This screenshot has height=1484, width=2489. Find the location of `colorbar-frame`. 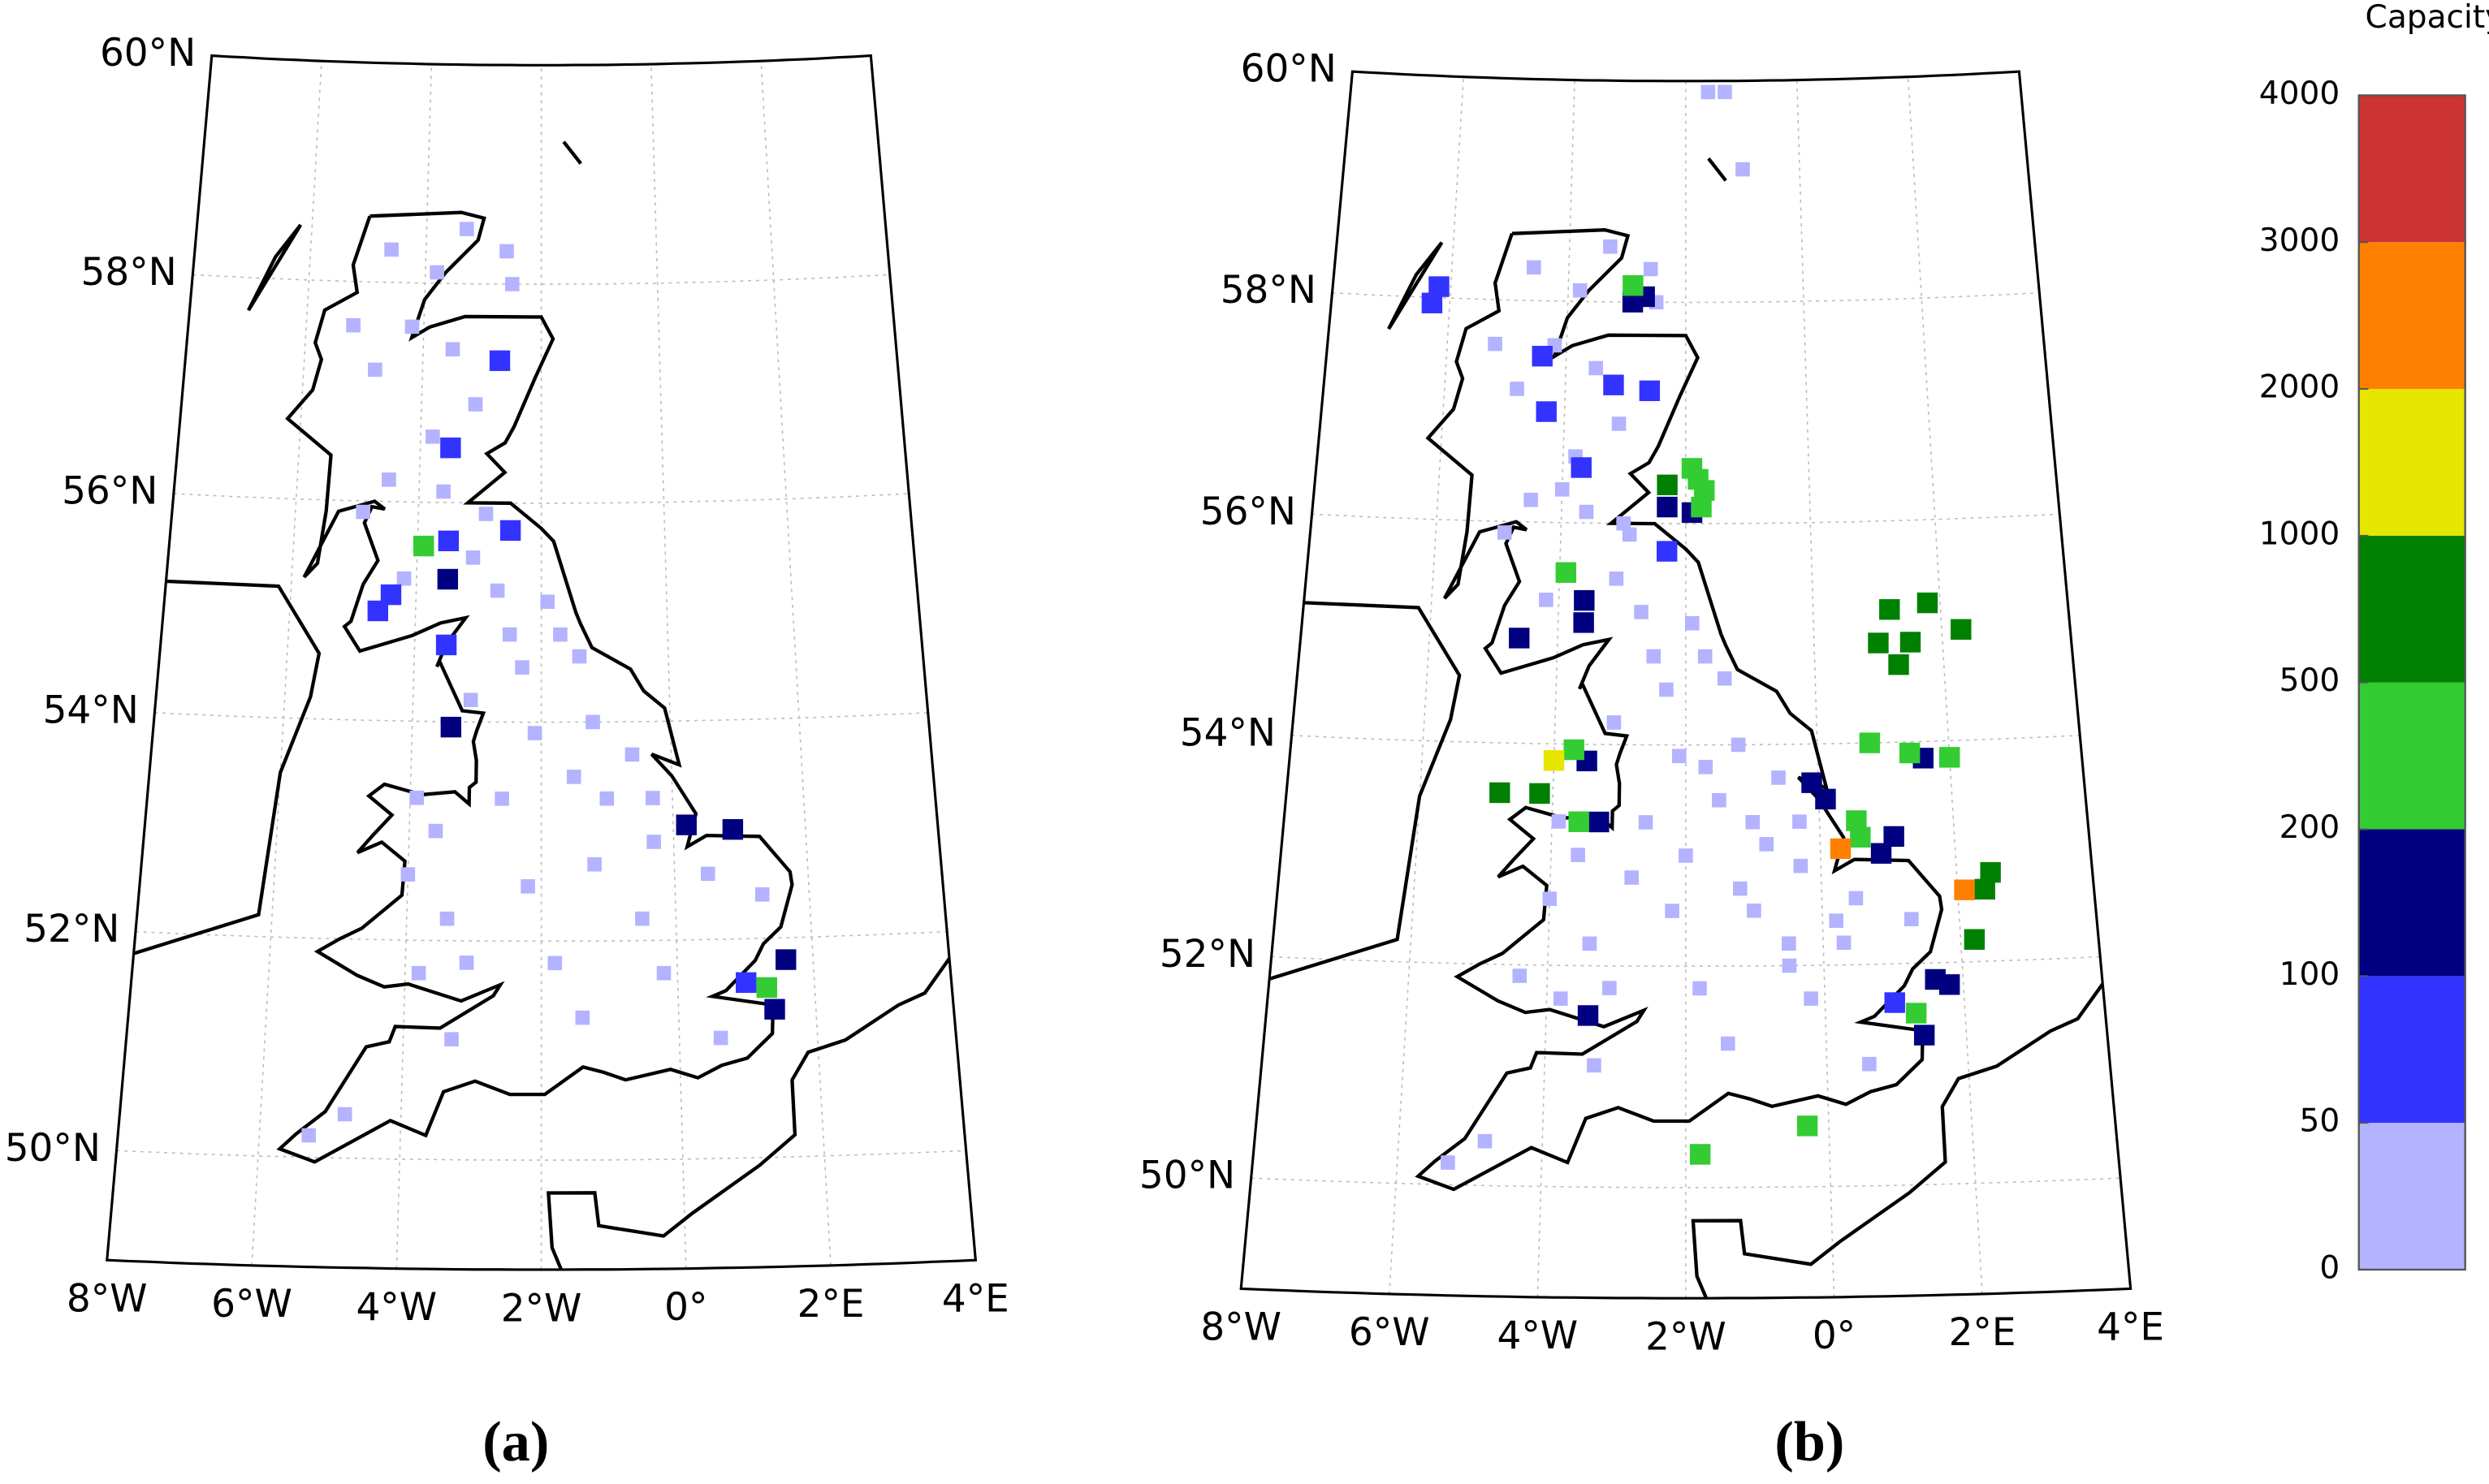

colorbar-frame is located at coordinates (2411, 682).